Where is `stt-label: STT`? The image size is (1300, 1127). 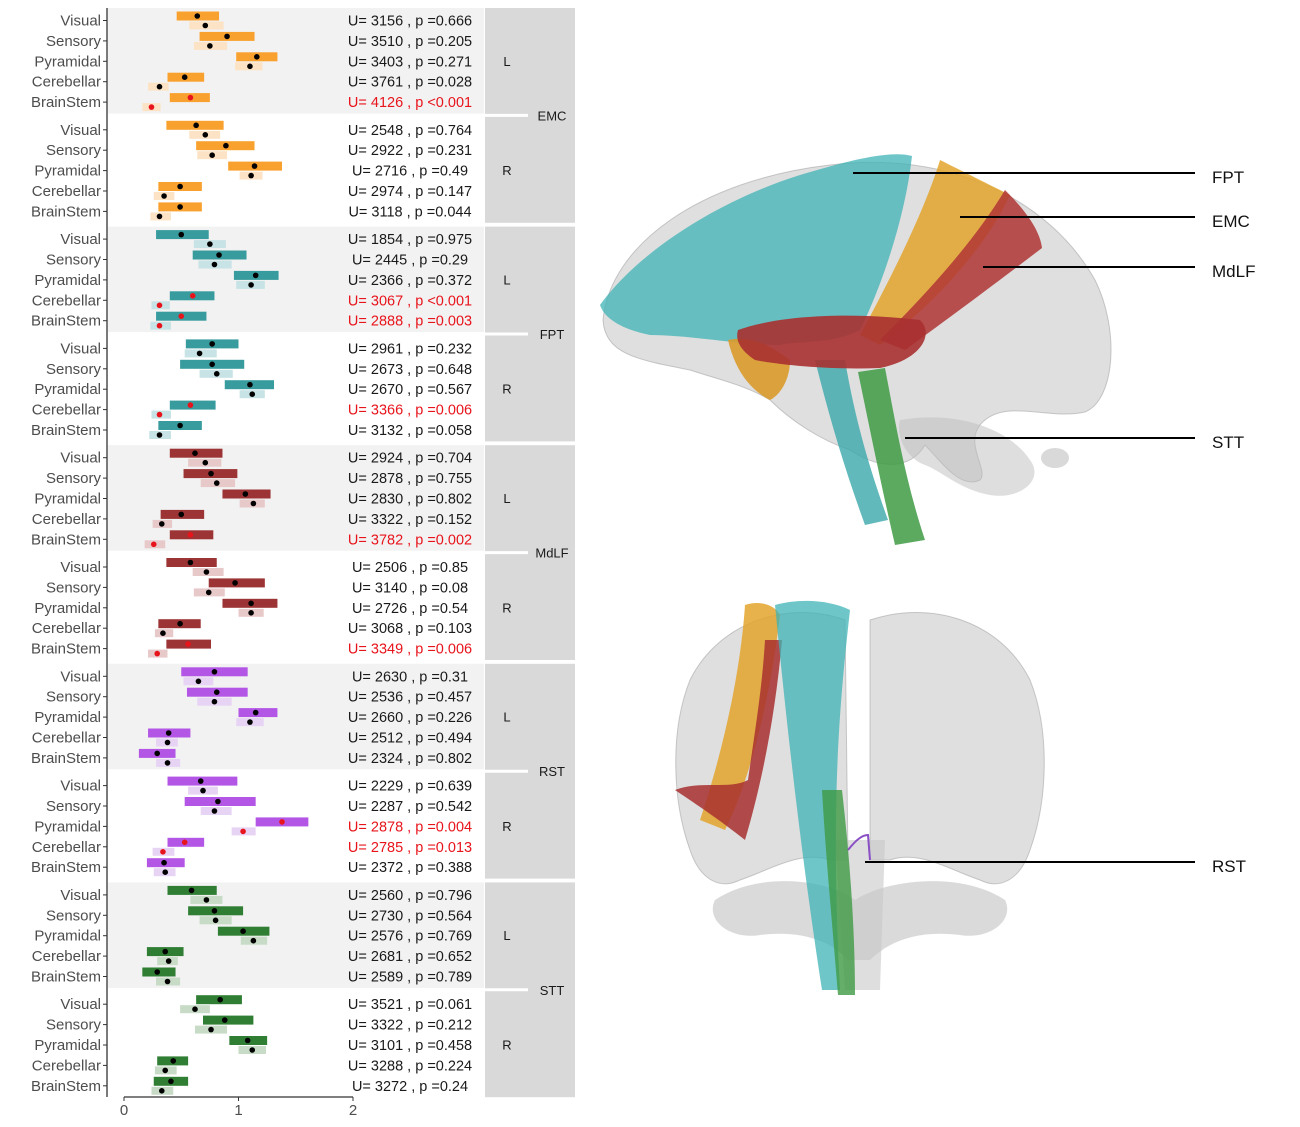 stt-label: STT is located at coordinates (1228, 442).